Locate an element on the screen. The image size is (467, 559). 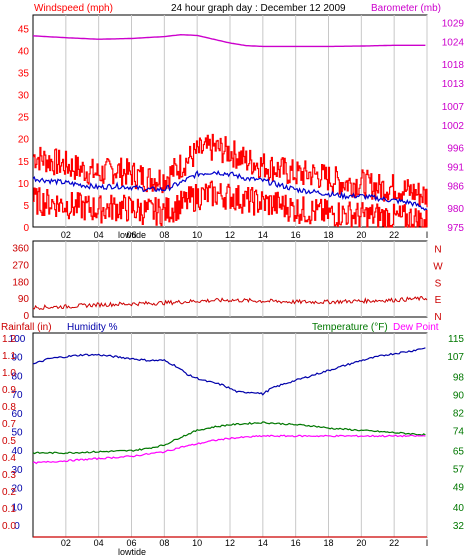
windspeed-tick-label: 10 is located at coordinates (24, 184).